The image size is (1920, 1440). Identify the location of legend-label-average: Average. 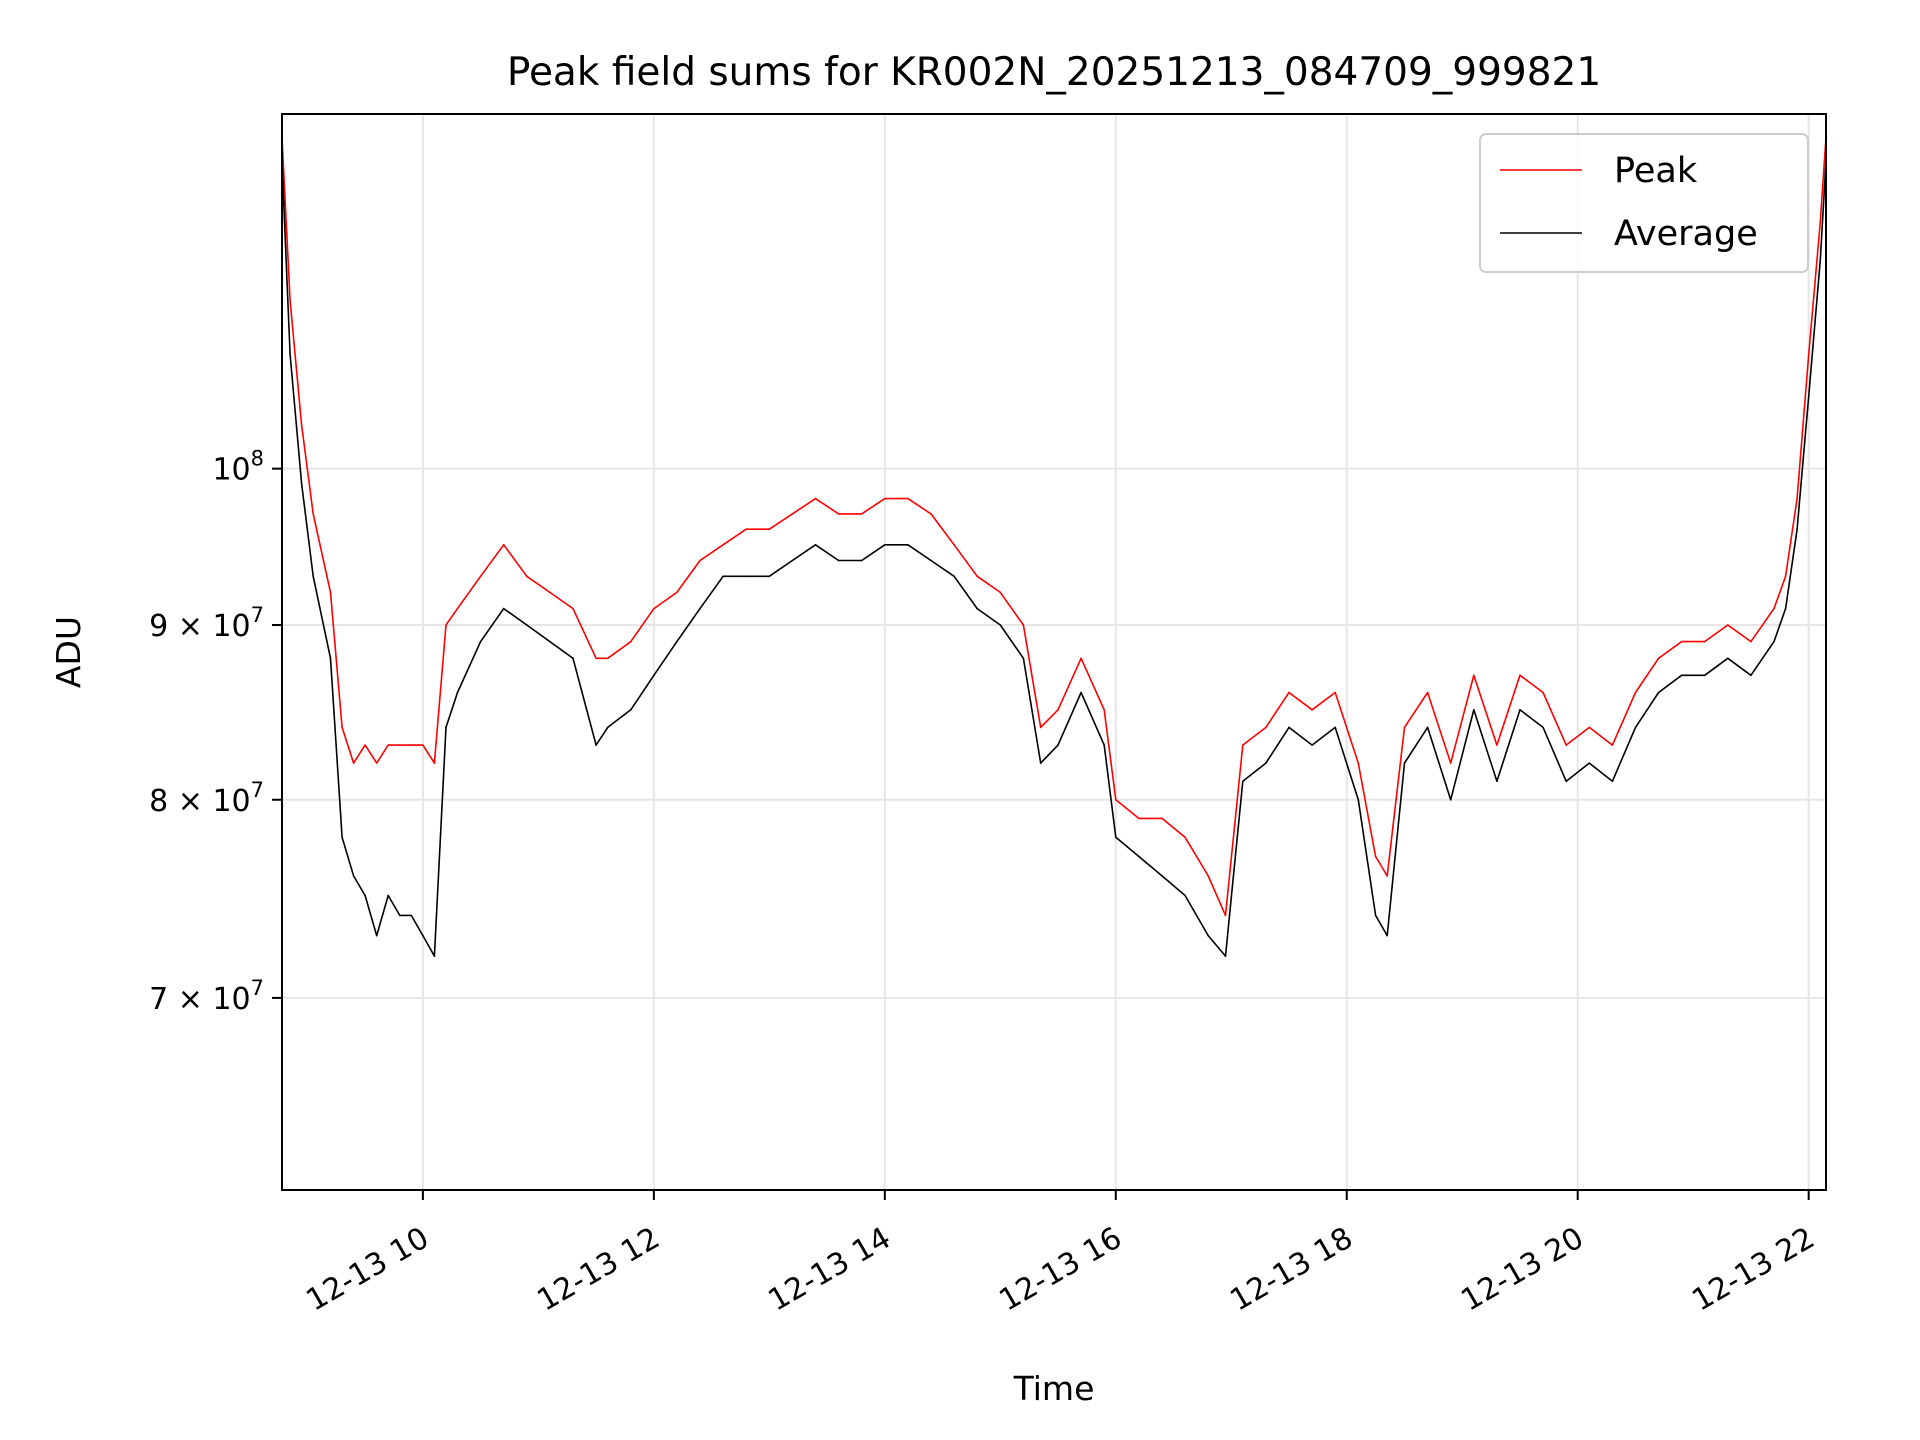
(1686, 234).